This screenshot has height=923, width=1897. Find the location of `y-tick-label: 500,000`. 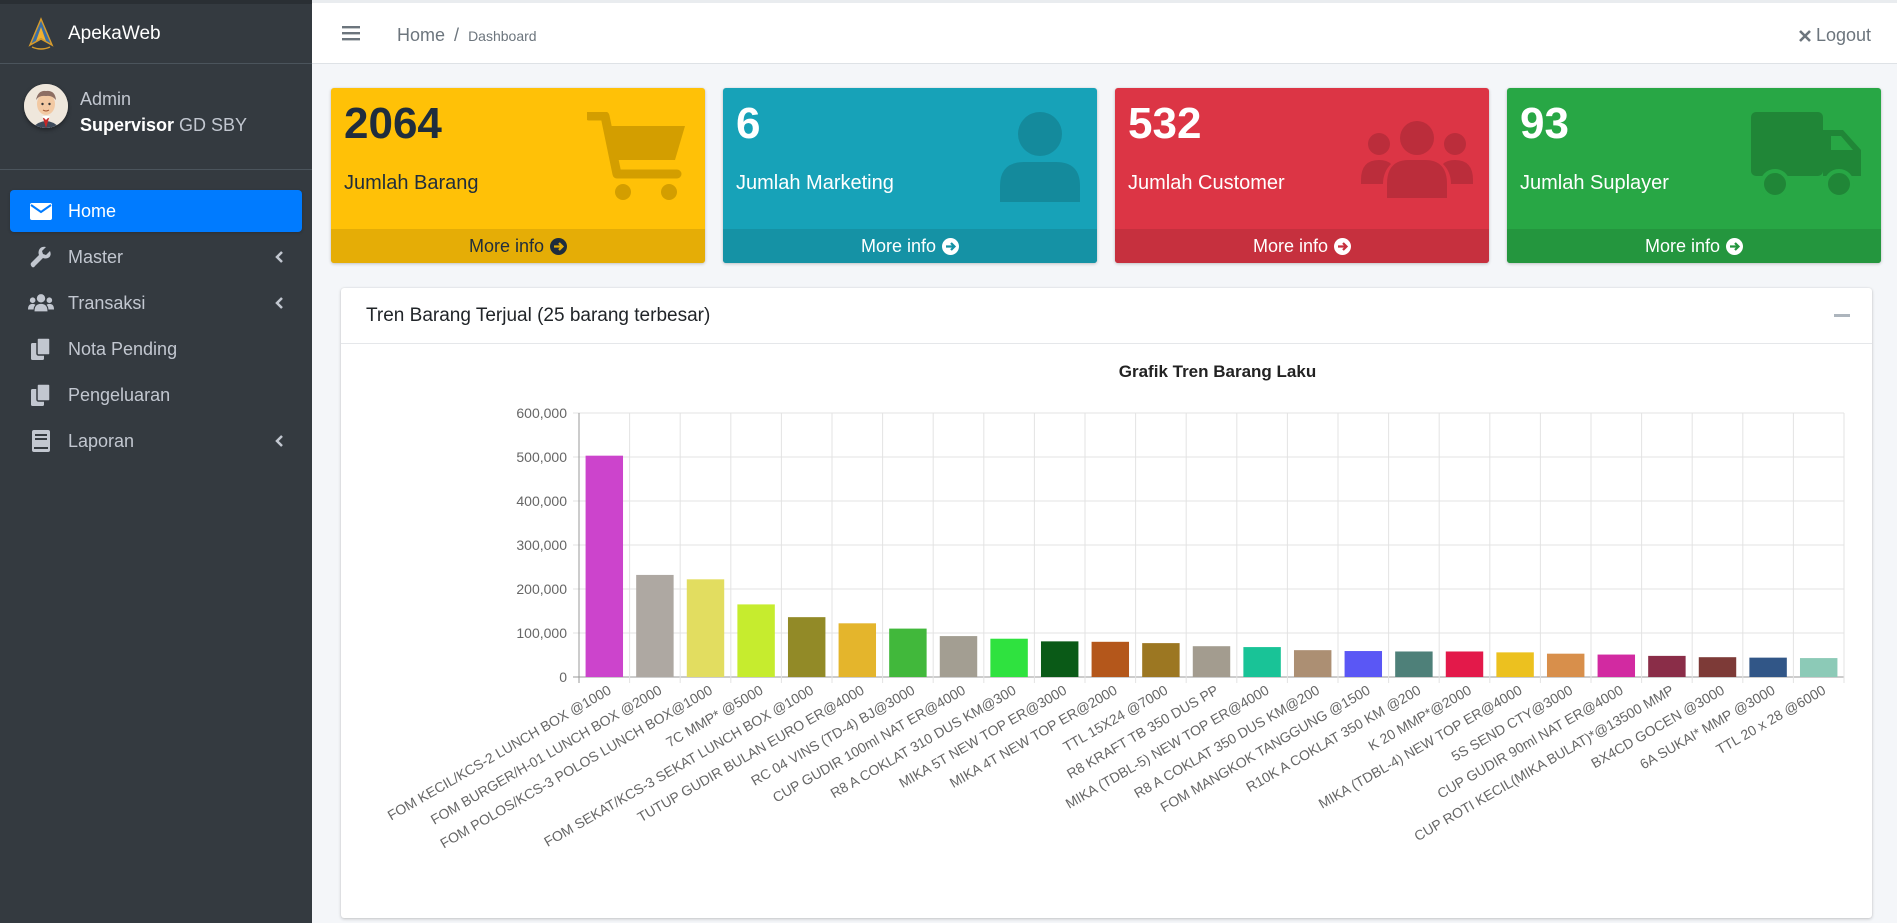

y-tick-label: 500,000 is located at coordinates (541, 457).